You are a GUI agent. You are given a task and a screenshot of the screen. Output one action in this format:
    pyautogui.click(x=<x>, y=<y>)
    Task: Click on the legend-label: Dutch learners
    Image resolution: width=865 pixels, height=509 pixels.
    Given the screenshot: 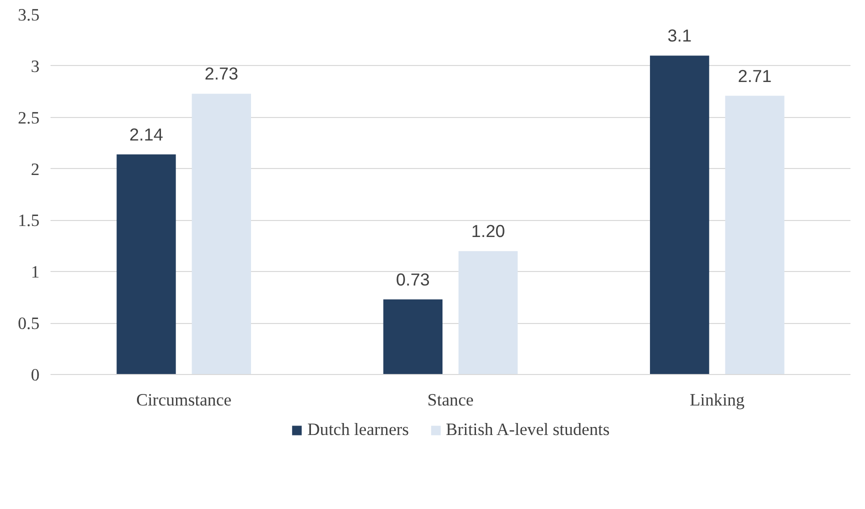 What is the action you would take?
    pyautogui.click(x=358, y=430)
    